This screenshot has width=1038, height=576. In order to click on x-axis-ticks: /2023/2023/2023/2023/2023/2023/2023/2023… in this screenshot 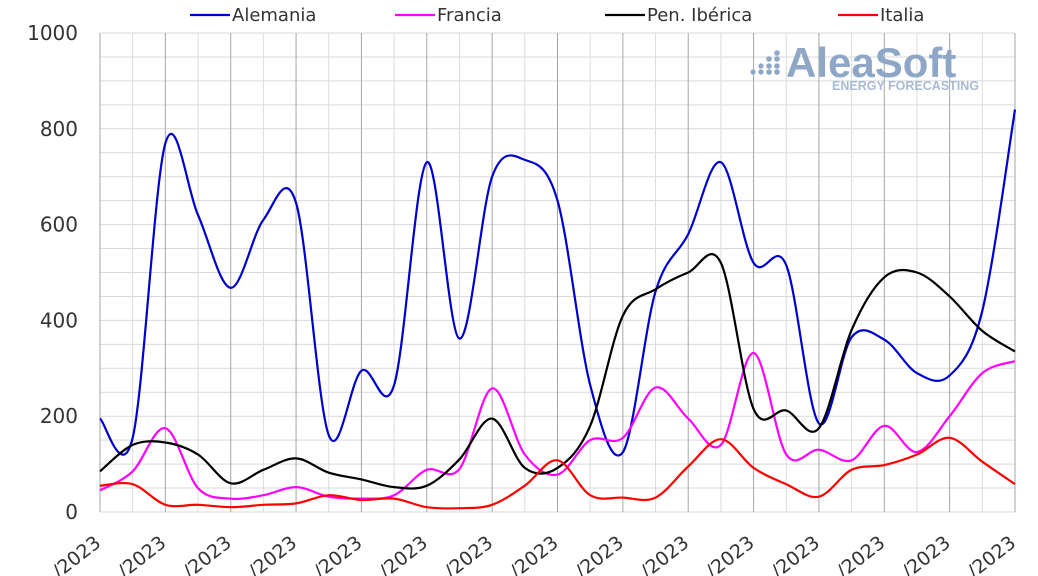, I will do `click(534, 554)`.